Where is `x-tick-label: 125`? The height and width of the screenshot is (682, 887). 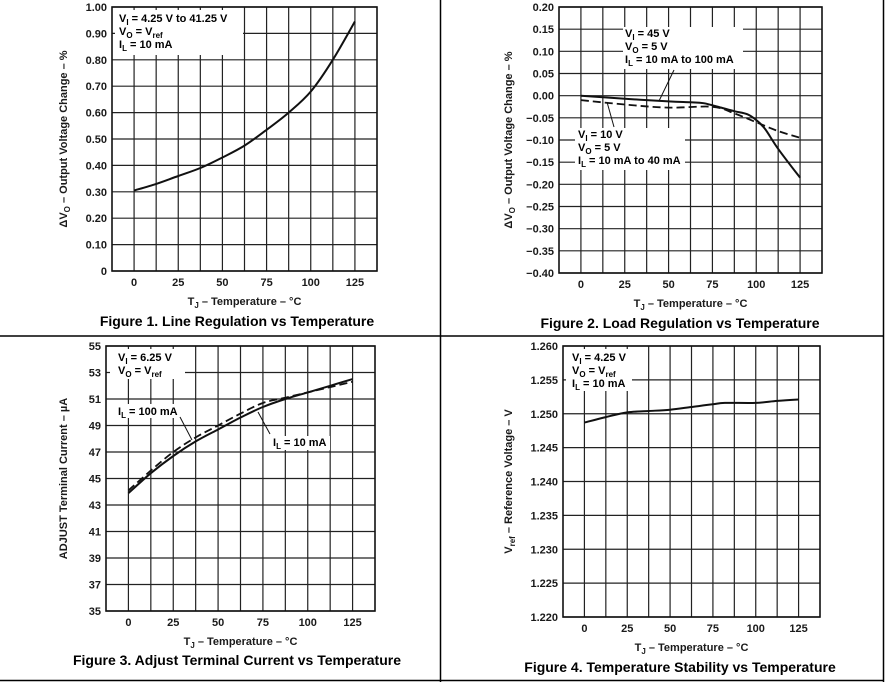 x-tick-label: 125 is located at coordinates (798, 629).